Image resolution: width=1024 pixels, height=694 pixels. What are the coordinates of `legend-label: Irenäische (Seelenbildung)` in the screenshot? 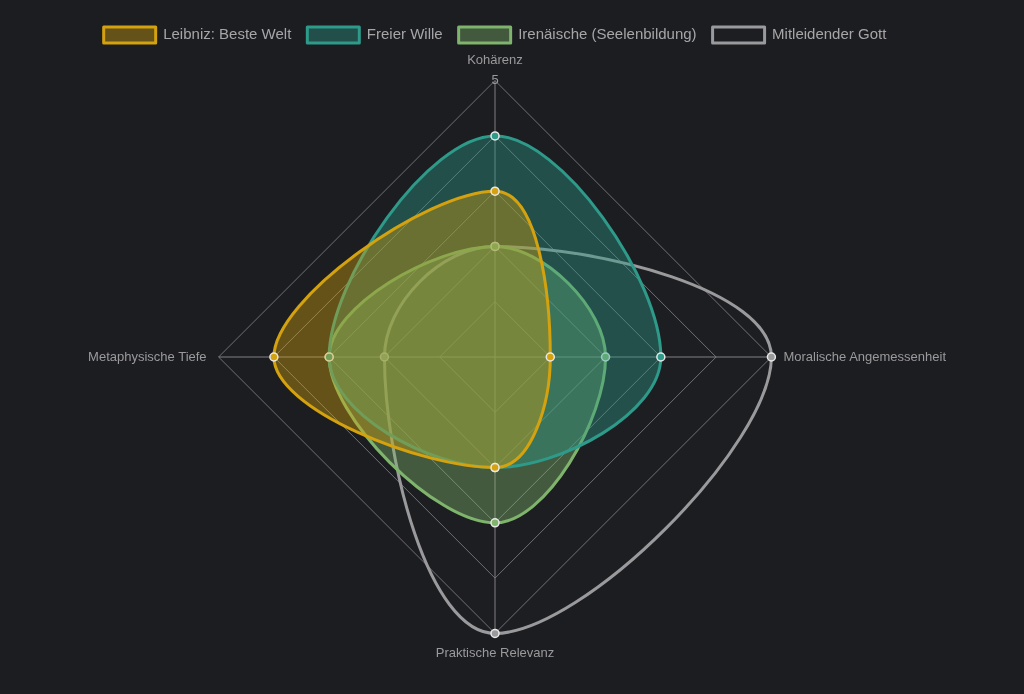 It's located at (607, 34).